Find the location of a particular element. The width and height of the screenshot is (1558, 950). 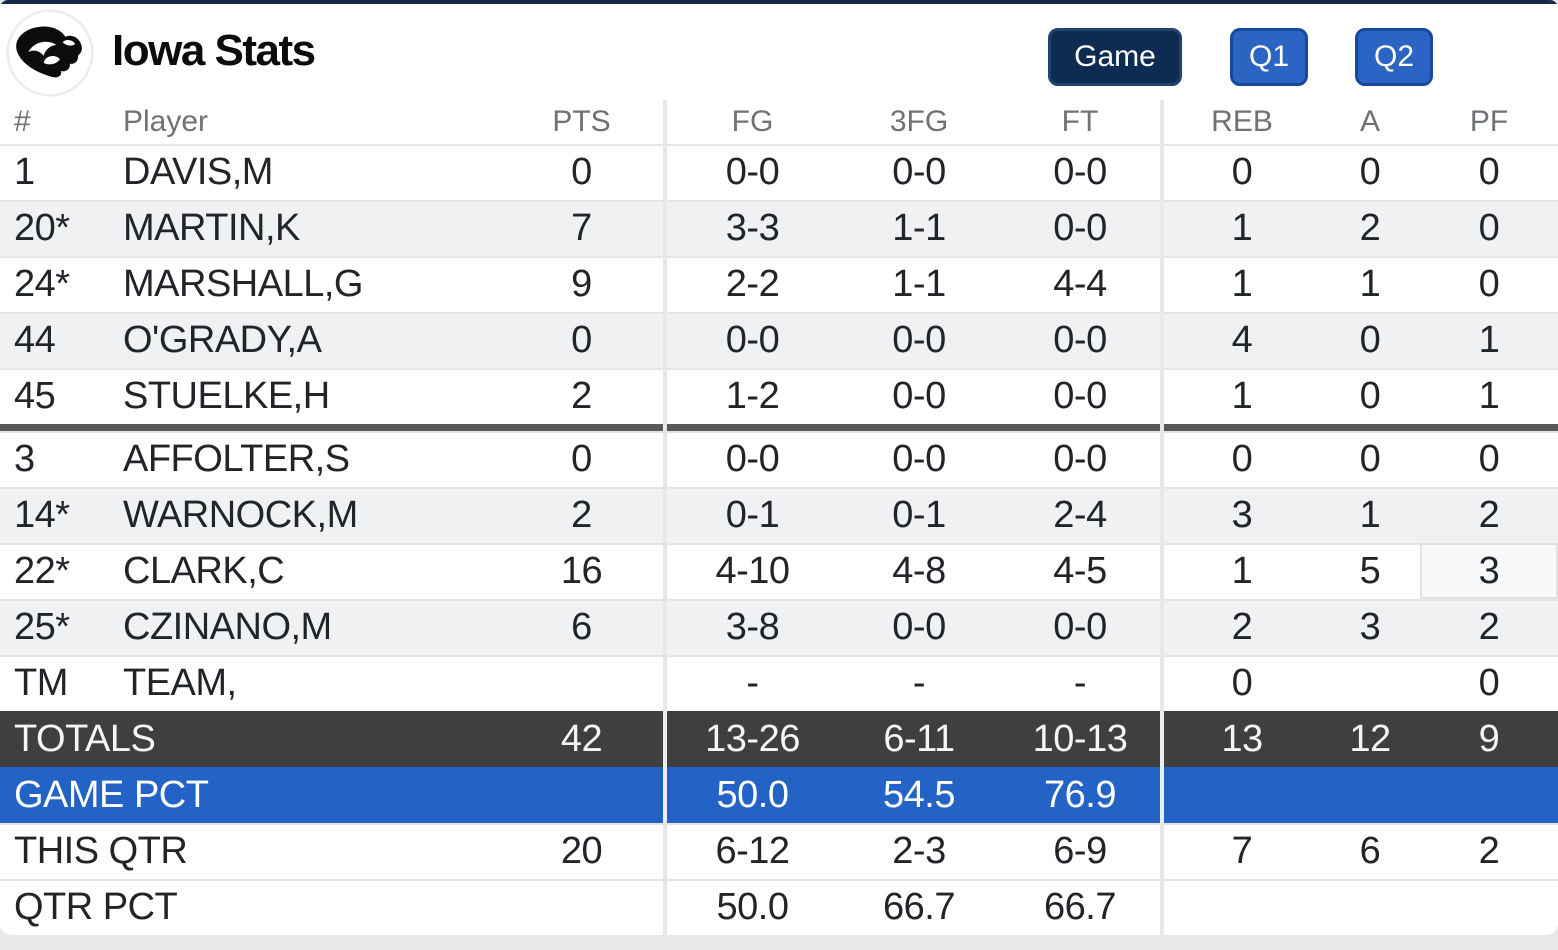

col-header-player: Player is located at coordinates (166, 121).